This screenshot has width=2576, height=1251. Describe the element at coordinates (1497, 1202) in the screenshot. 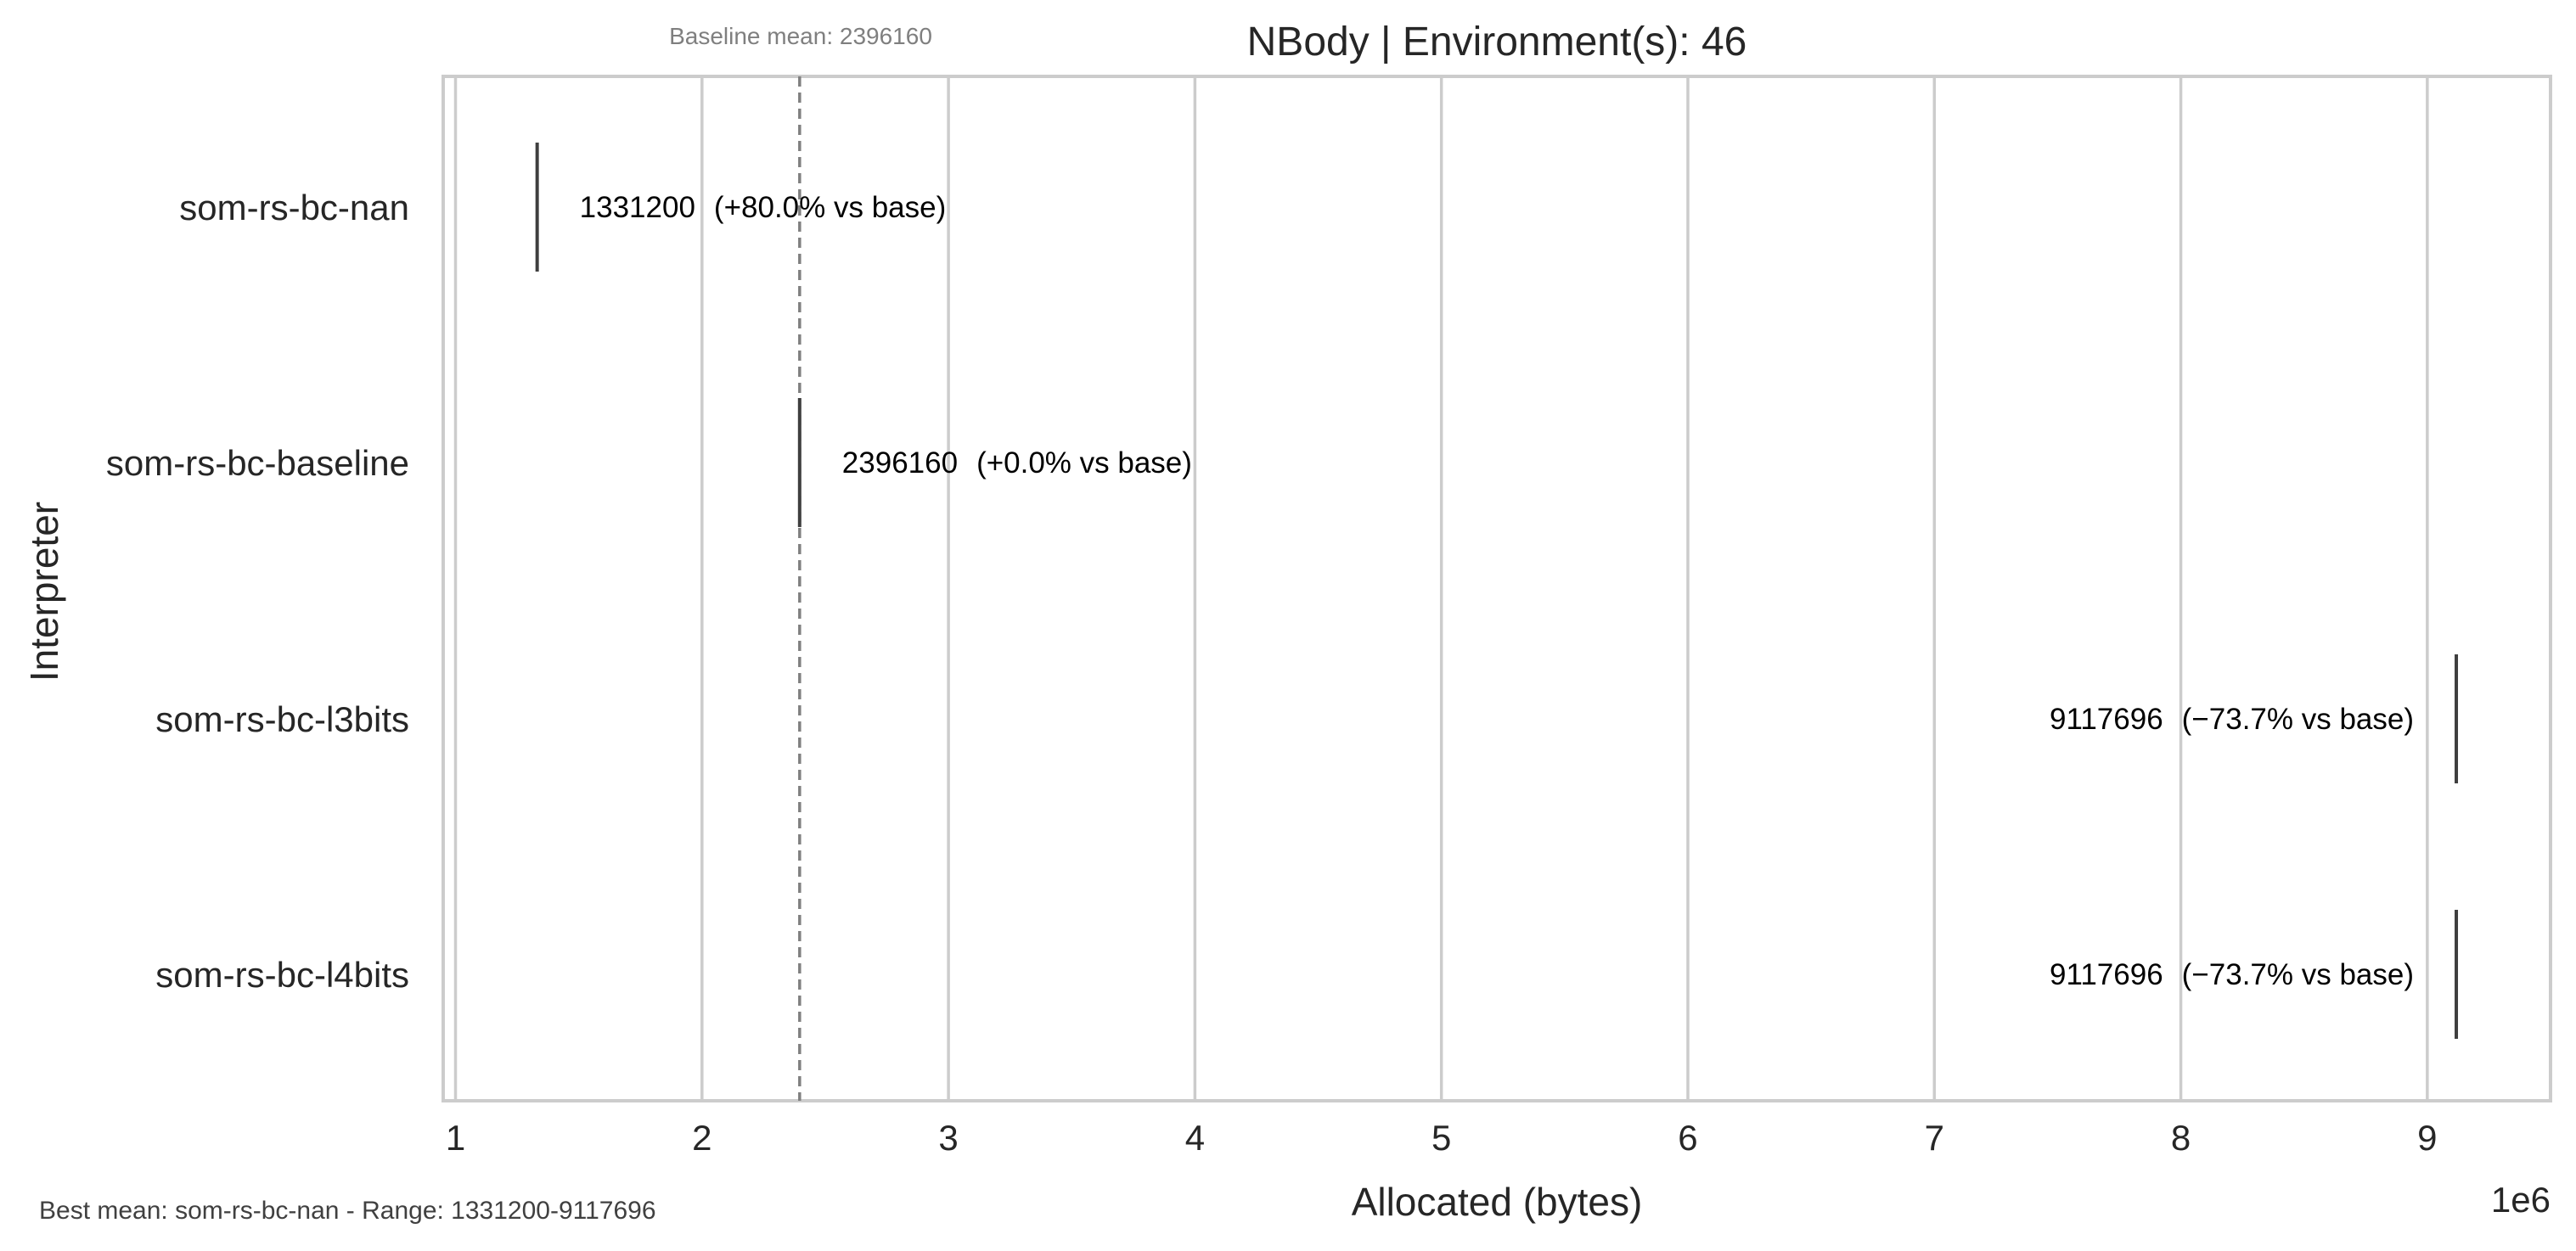

I see `x-axis-label: Allocated (bytes)` at that location.